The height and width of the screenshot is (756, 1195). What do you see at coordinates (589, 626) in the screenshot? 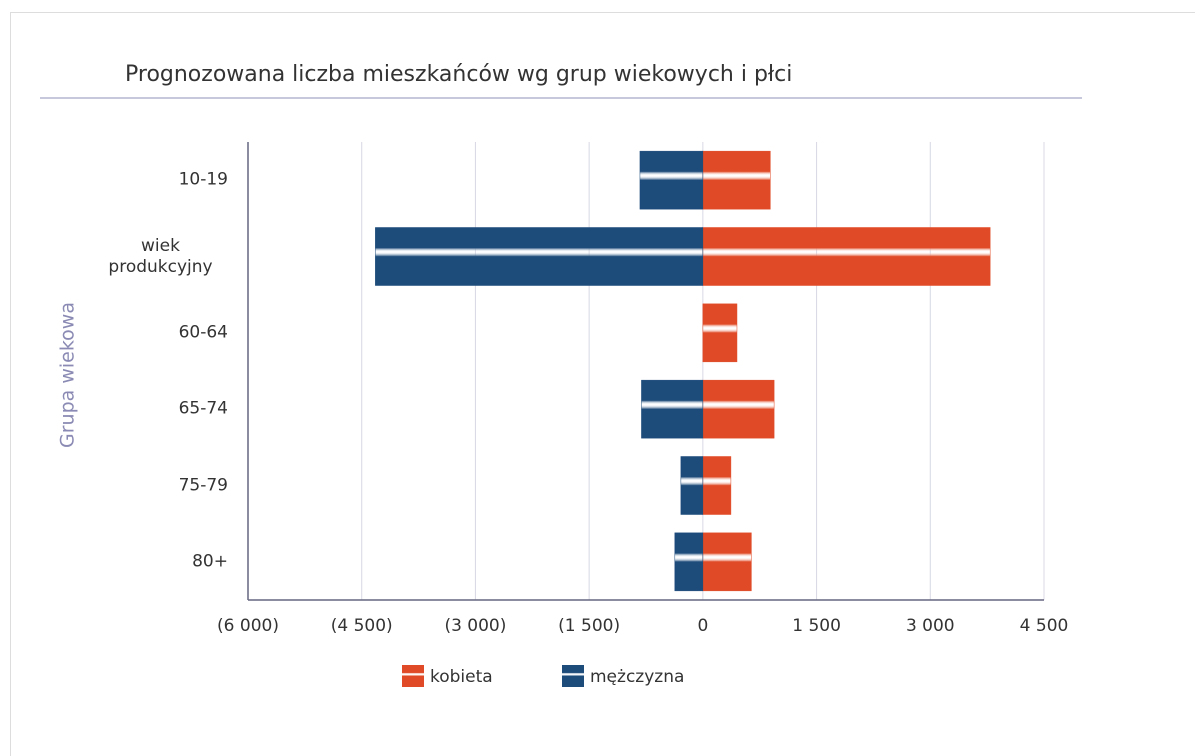
I see `x-tick-label: (1 500)` at bounding box center [589, 626].